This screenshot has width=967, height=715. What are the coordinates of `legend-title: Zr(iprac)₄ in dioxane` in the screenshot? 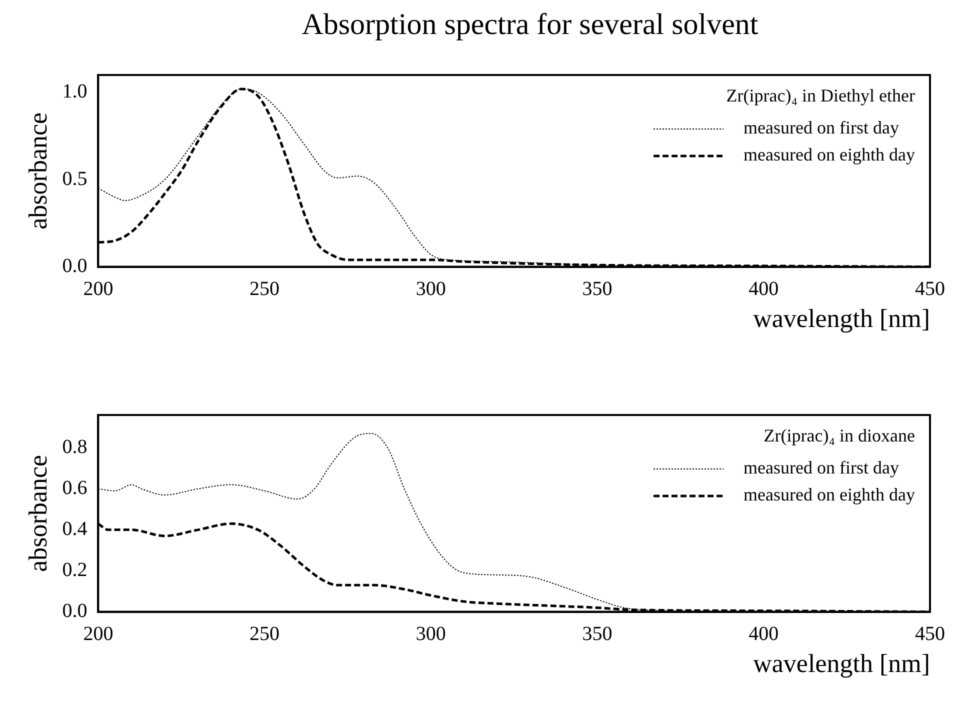 It's located at (839, 436).